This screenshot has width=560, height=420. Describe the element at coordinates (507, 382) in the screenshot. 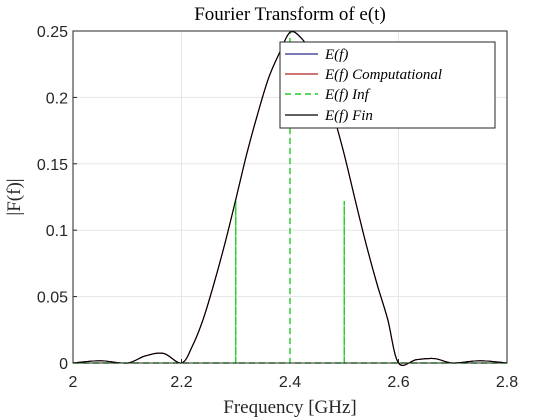

I see `x-tick-label: 2.8` at that location.